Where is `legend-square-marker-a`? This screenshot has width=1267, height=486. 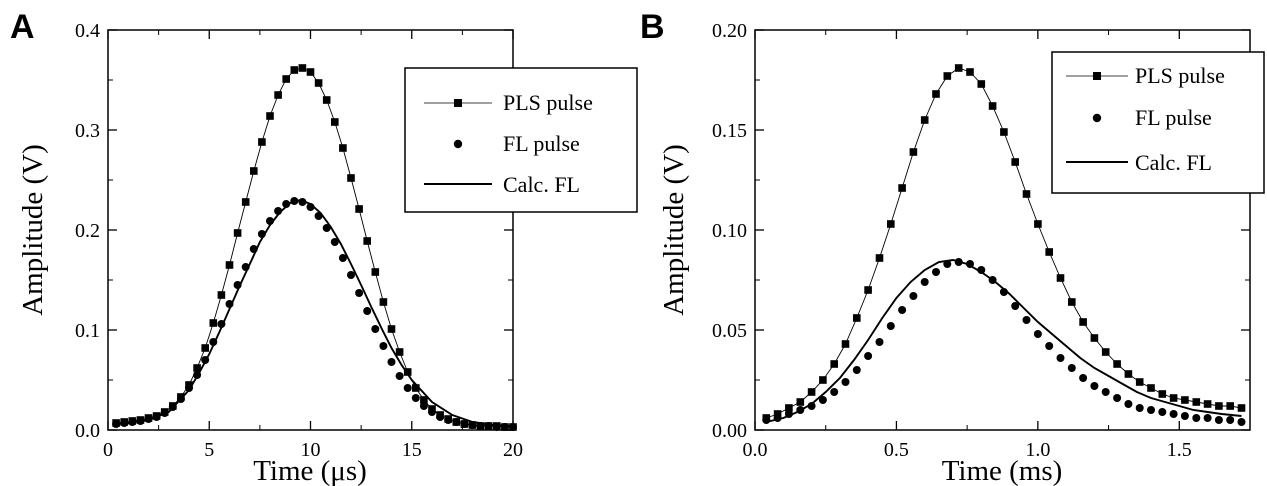 legend-square-marker-a is located at coordinates (458, 103).